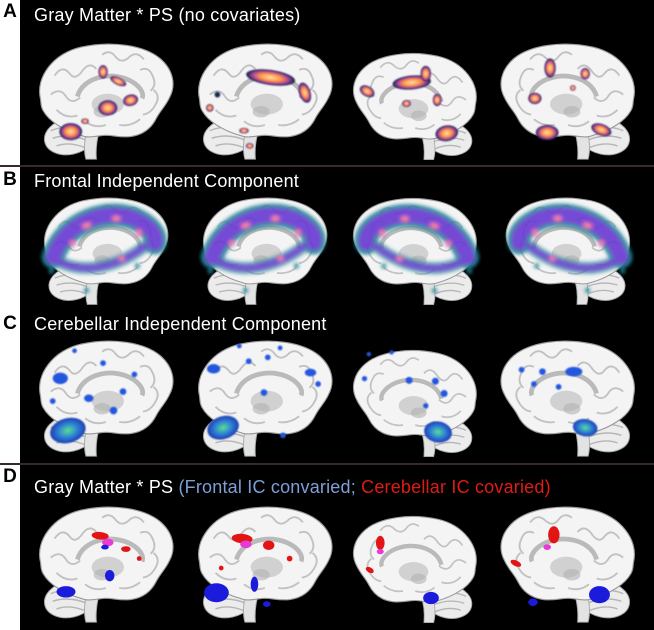 The width and height of the screenshot is (654, 630). What do you see at coordinates (327, 166) in the screenshot?
I see `panel-divider-ab` at bounding box center [327, 166].